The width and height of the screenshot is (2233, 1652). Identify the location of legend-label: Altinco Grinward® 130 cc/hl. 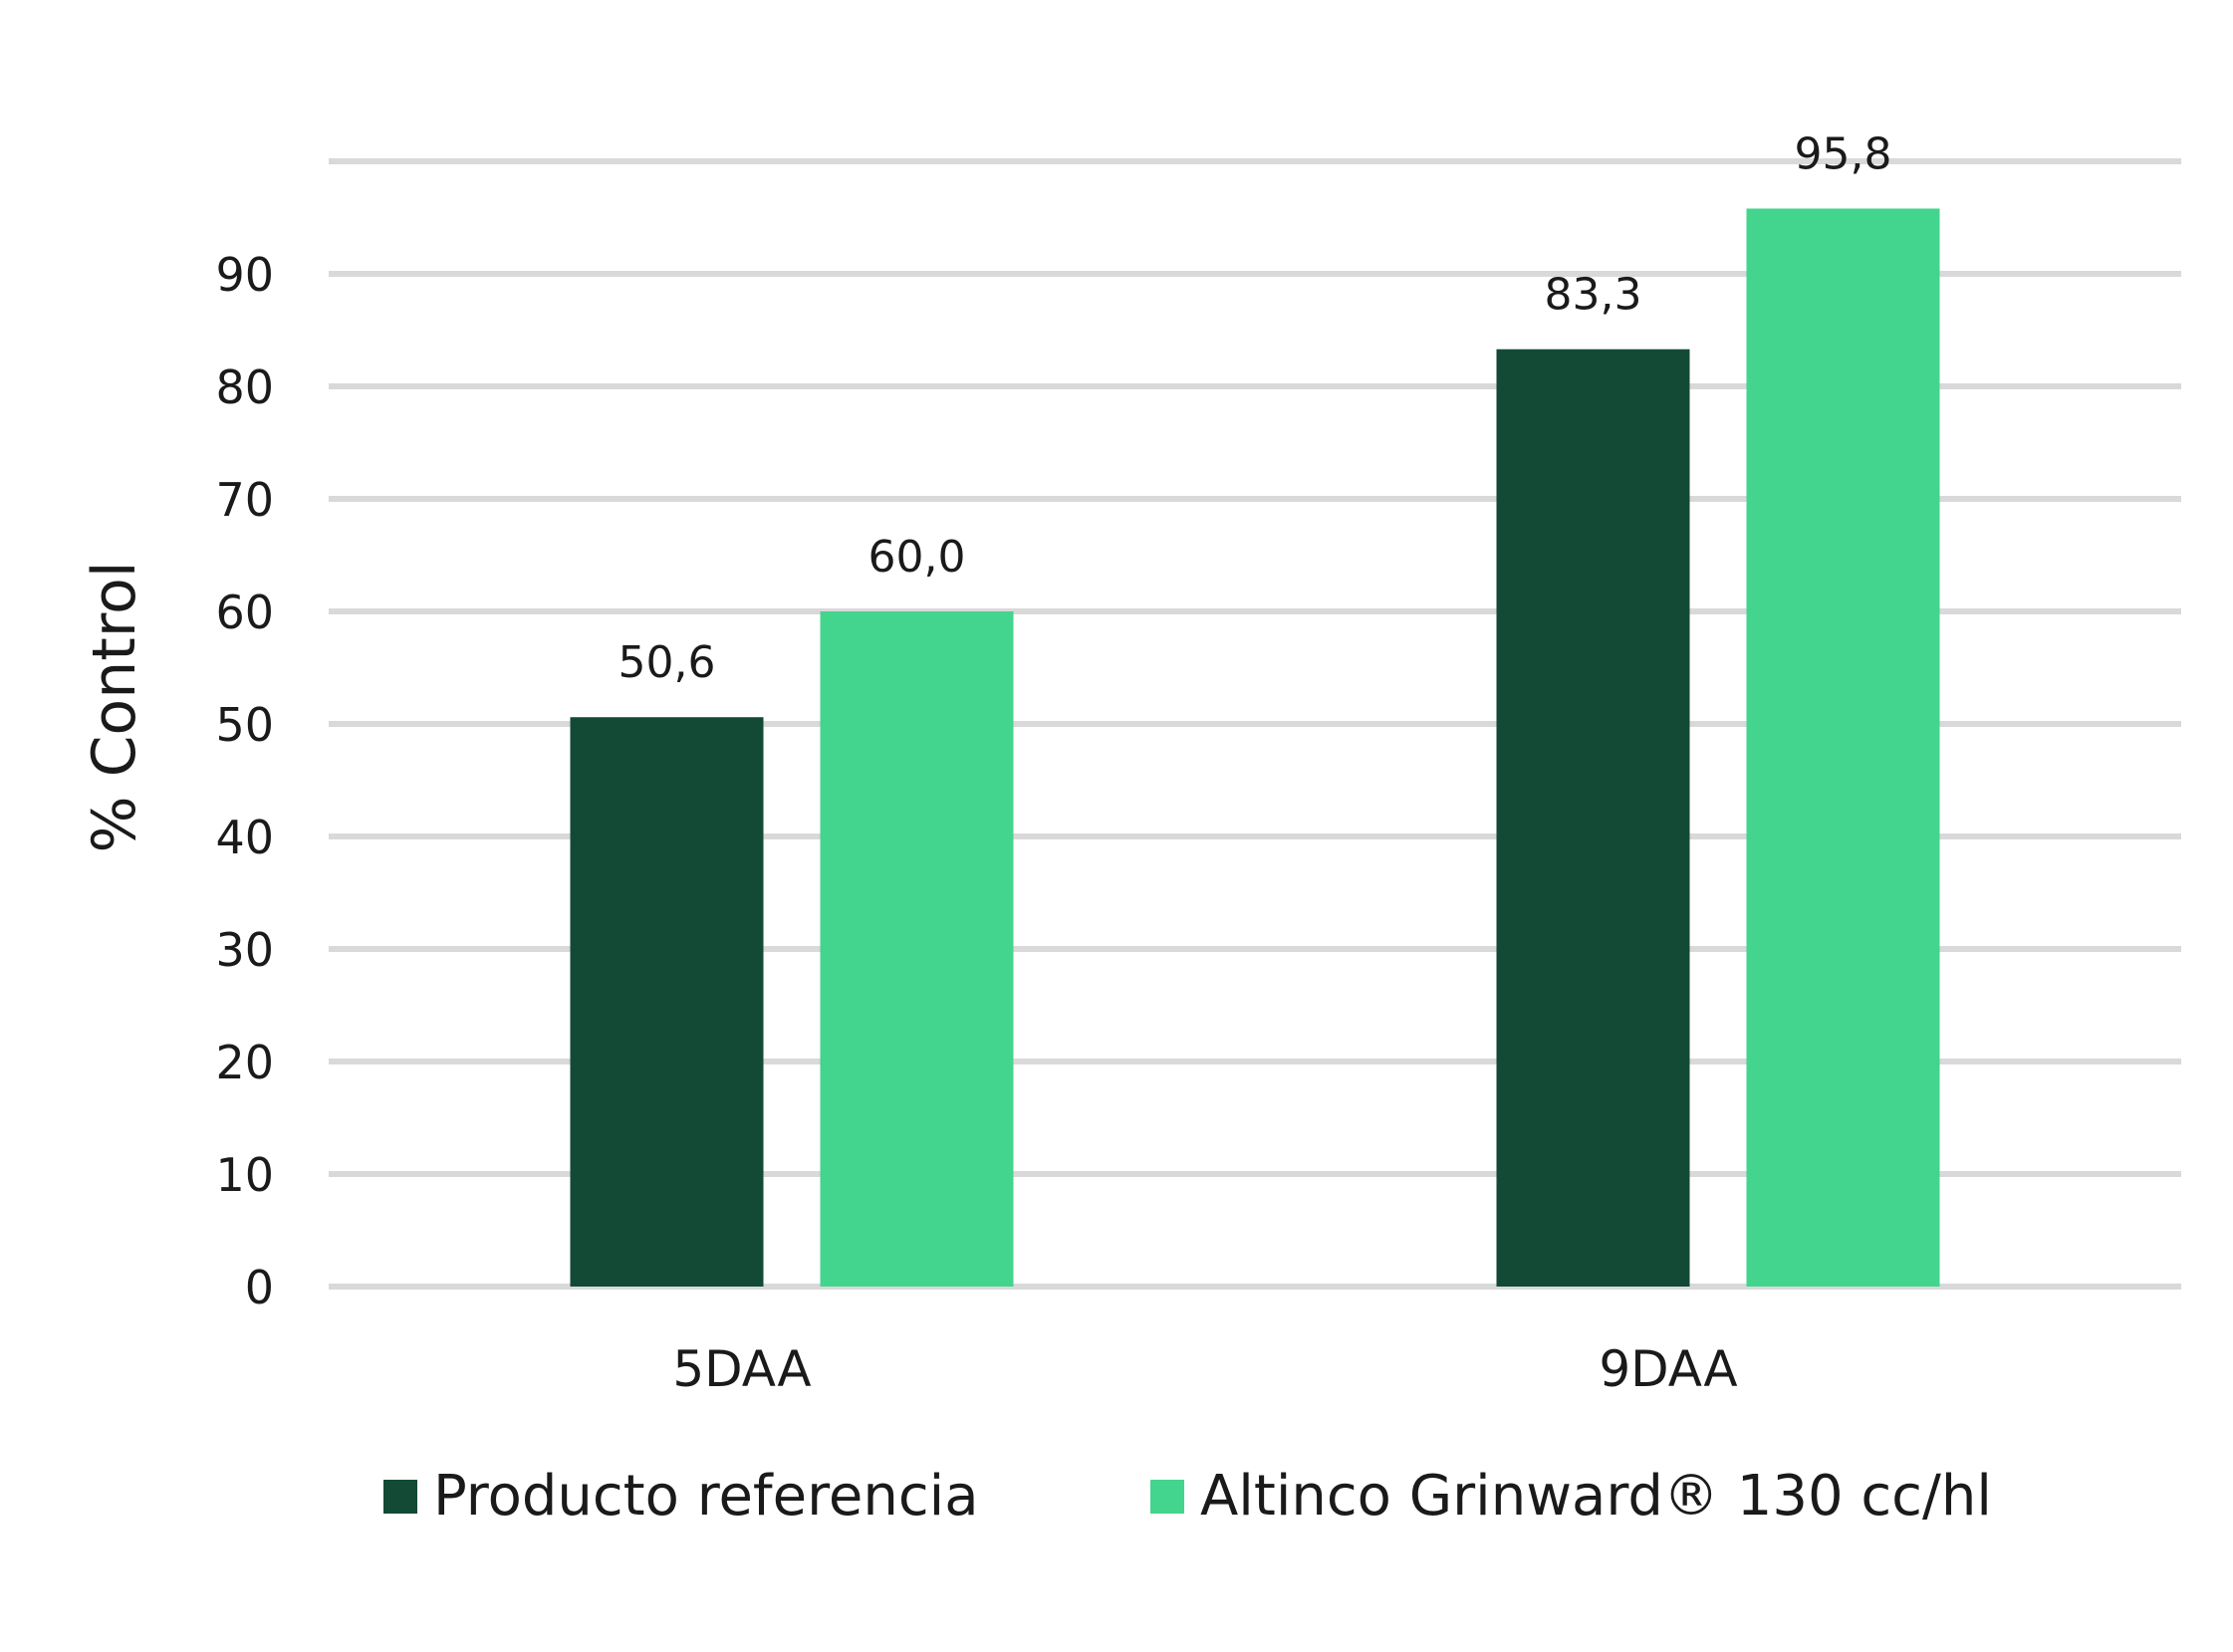
(1596, 1497).